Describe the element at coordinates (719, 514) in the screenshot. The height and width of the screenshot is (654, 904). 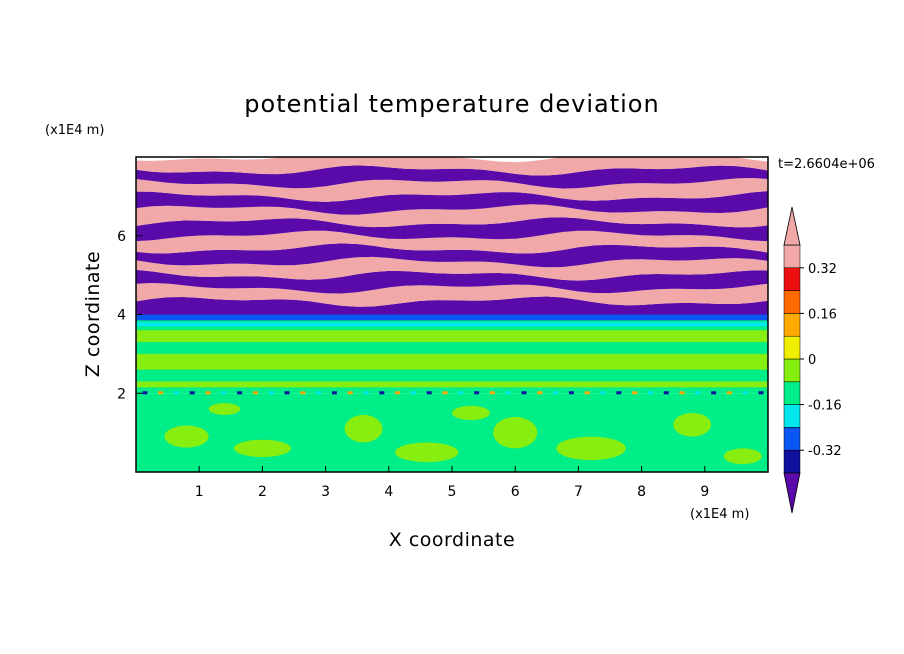
I see `x-unit-label: (x1E4 m)` at that location.